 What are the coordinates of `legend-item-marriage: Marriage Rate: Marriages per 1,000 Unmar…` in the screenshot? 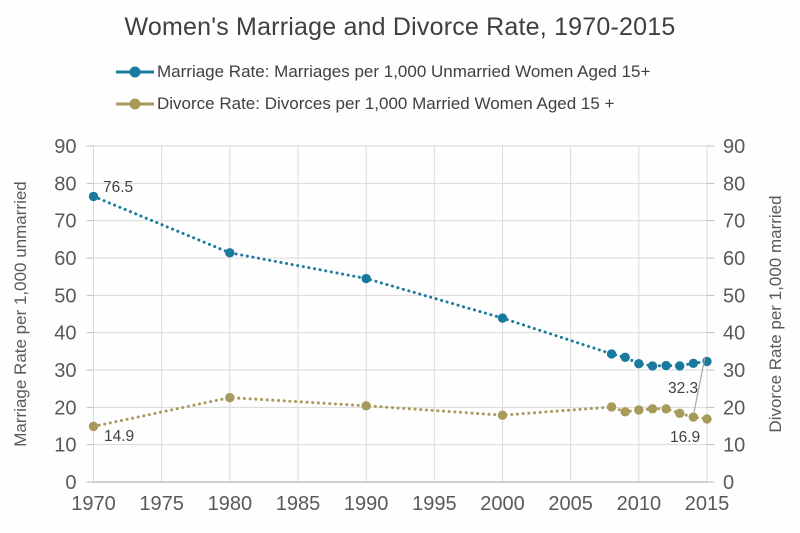 It's located at (383, 72).